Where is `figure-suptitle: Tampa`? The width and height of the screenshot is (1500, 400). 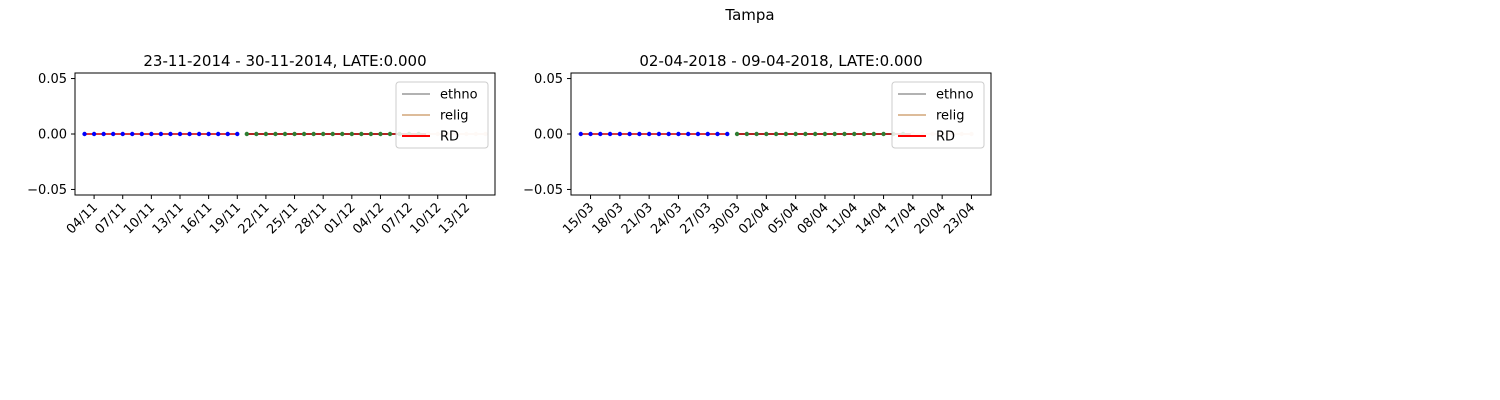 figure-suptitle: Tampa is located at coordinates (749, 15).